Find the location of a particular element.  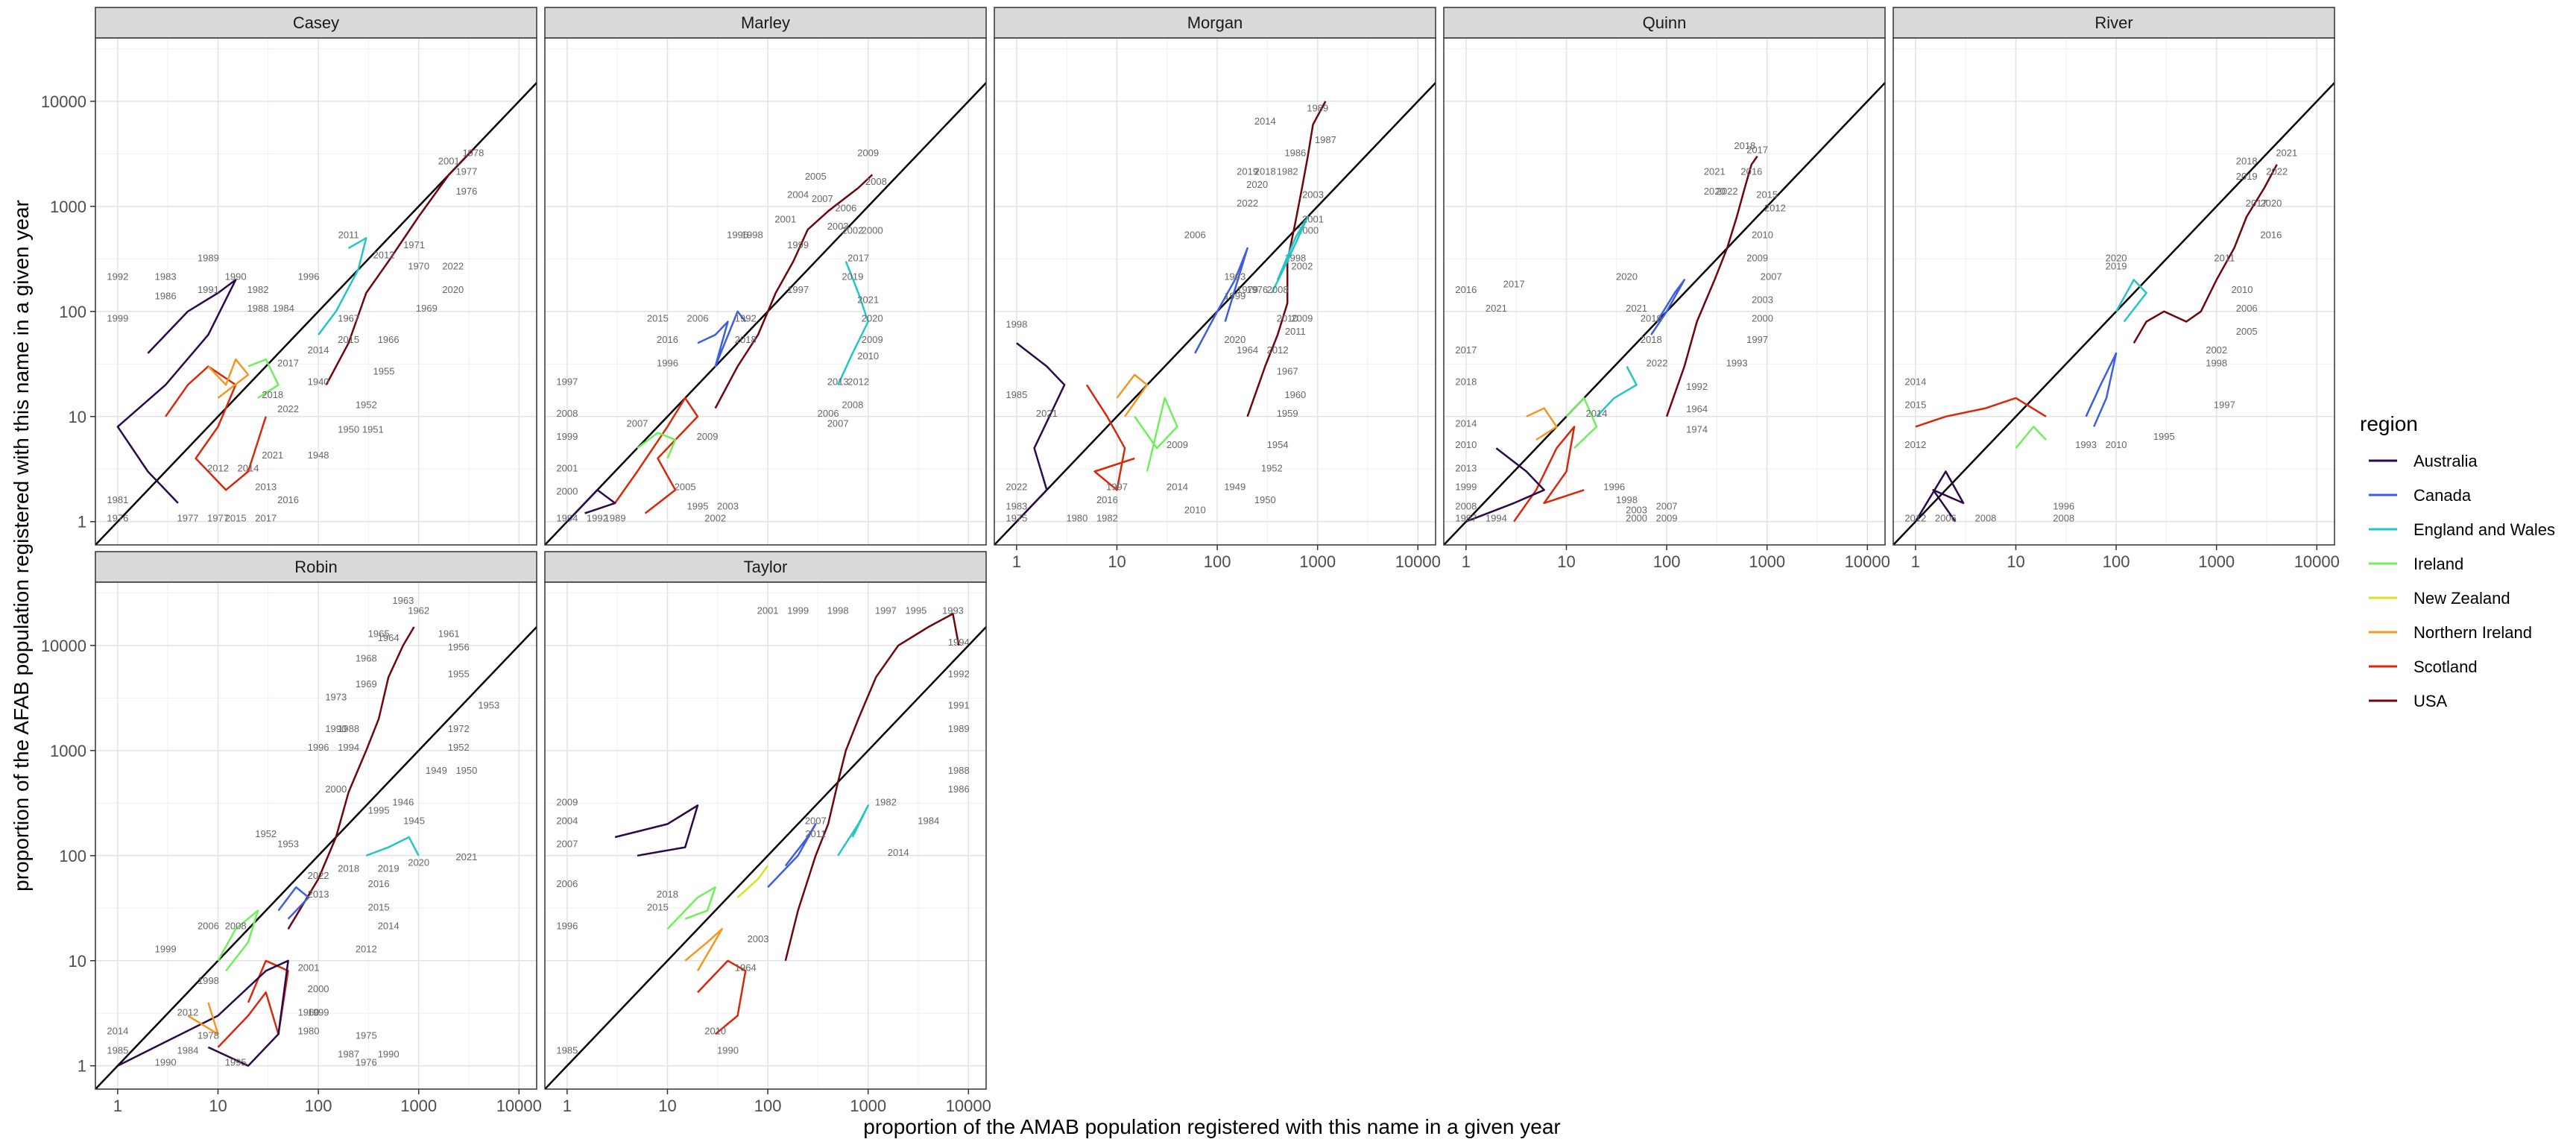

facet-title: Quinn is located at coordinates (1665, 22).